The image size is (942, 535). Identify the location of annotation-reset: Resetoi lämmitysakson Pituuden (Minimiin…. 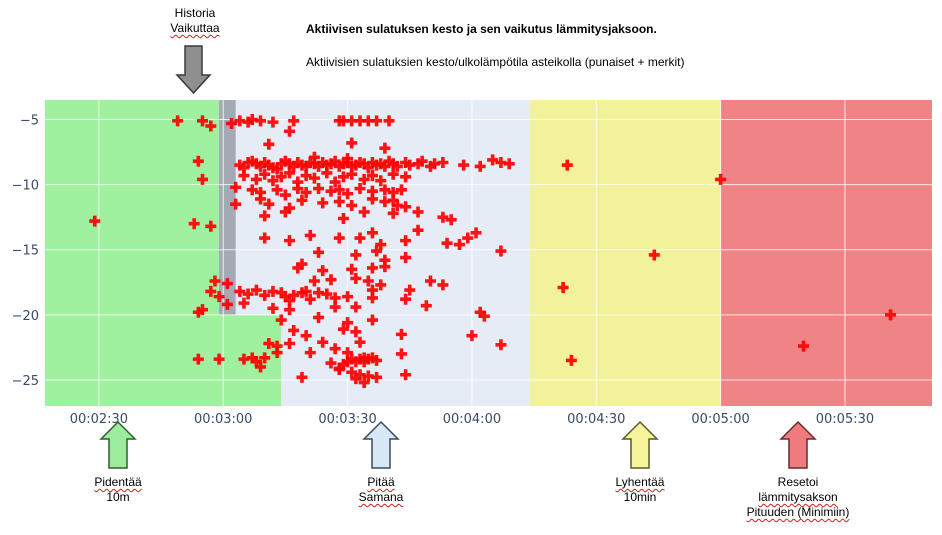
(798, 497).